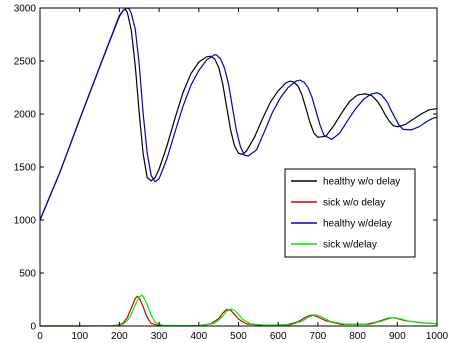 This screenshot has height=343, width=450. What do you see at coordinates (397, 336) in the screenshot?
I see `x-tick-label: 900` at bounding box center [397, 336].